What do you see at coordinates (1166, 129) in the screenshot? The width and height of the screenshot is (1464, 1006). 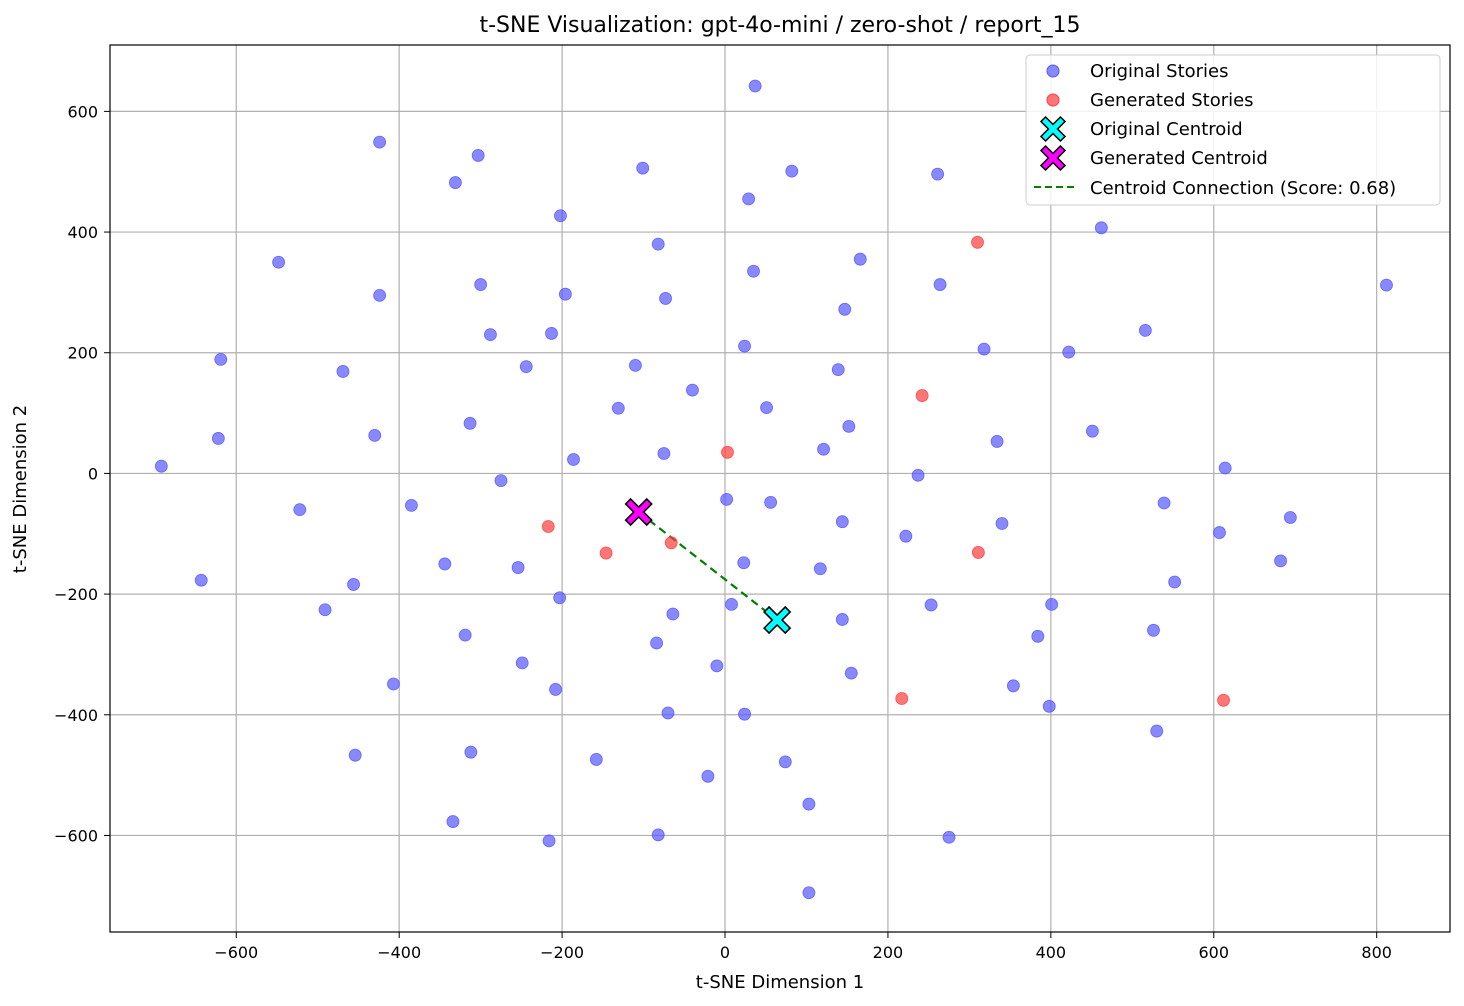 I see `legend-original-centroid-label: Original Centroid` at bounding box center [1166, 129].